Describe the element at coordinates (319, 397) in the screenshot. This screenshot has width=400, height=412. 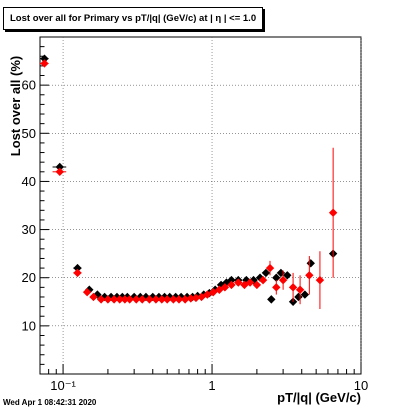
I see `x-axis-label: pT/|q| (GeV/c)` at that location.